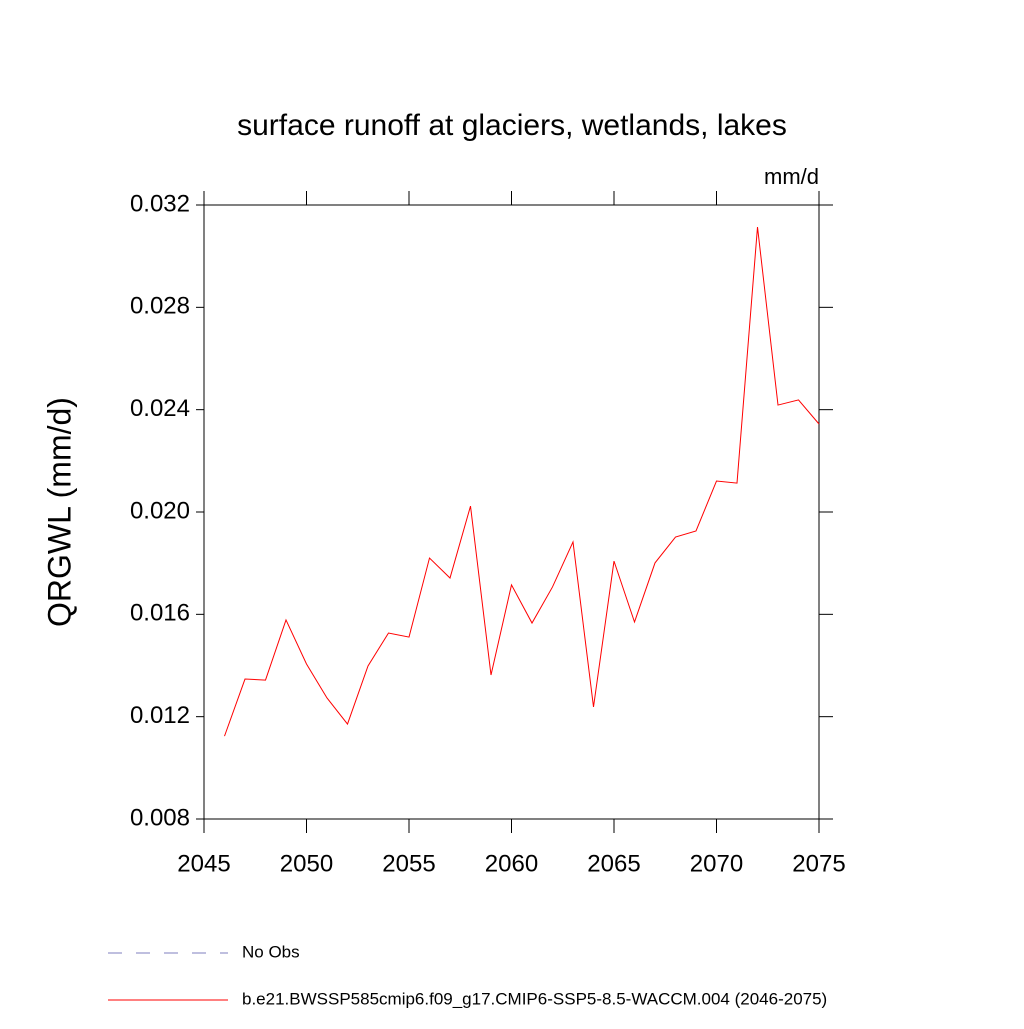 This screenshot has width=1024, height=1029. I want to click on y-tick-label: 0.032, so click(160, 203).